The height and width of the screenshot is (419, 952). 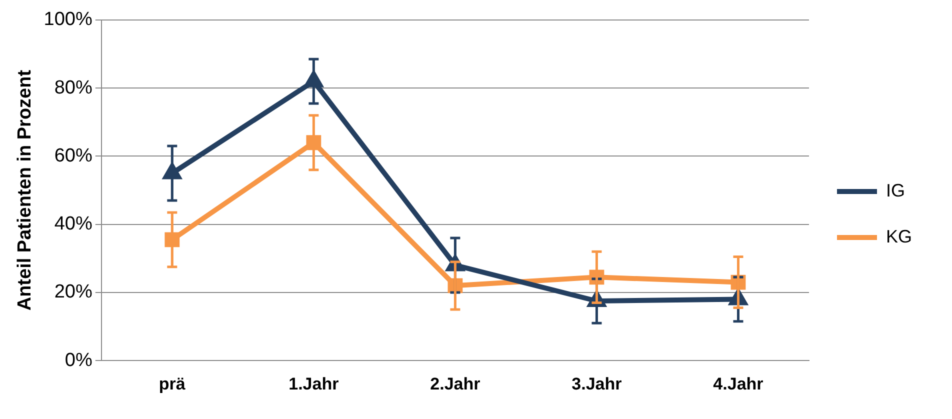 What do you see at coordinates (455, 384) in the screenshot?
I see `x-tick-label: 2.Jahr` at bounding box center [455, 384].